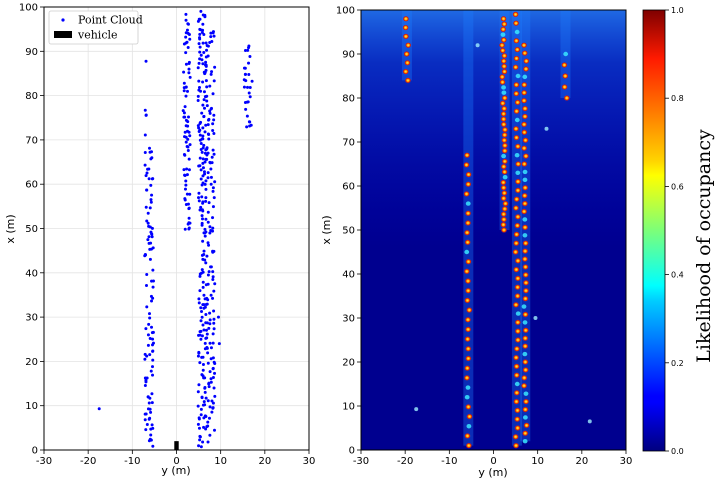  Describe the element at coordinates (348, 187) in the screenshot. I see `right-y-tick-label: 60` at that location.